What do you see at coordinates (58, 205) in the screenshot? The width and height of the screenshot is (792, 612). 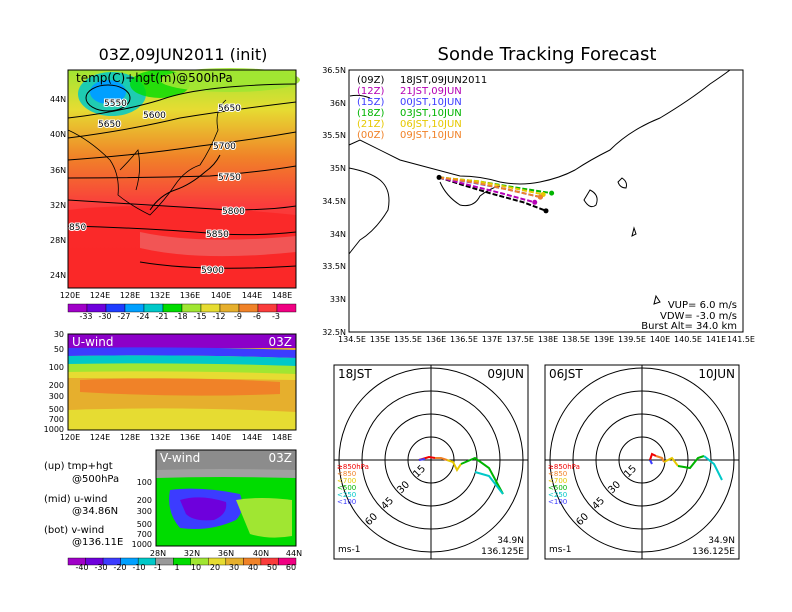 I see `lat-label: 32N` at bounding box center [58, 205].